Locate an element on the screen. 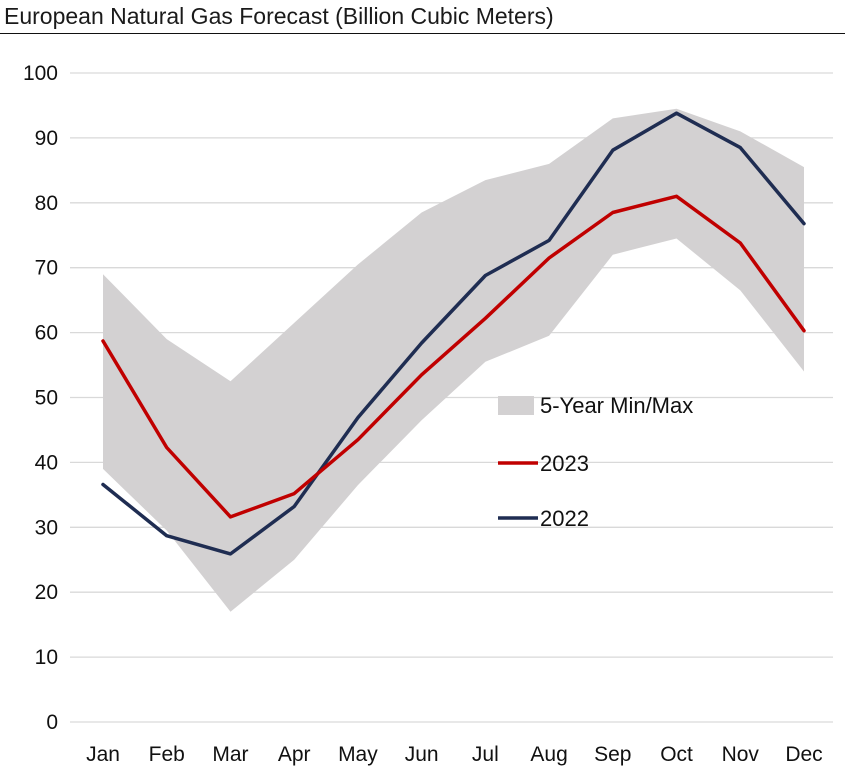 The width and height of the screenshot is (845, 773). y-tick-label: 80 is located at coordinates (46, 203).